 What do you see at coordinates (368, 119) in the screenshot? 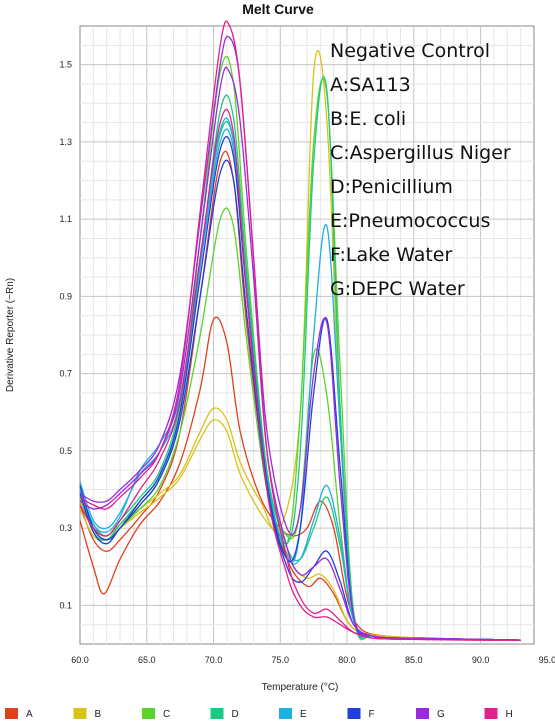
I see `annotation-line: B:E. coli` at bounding box center [368, 119].